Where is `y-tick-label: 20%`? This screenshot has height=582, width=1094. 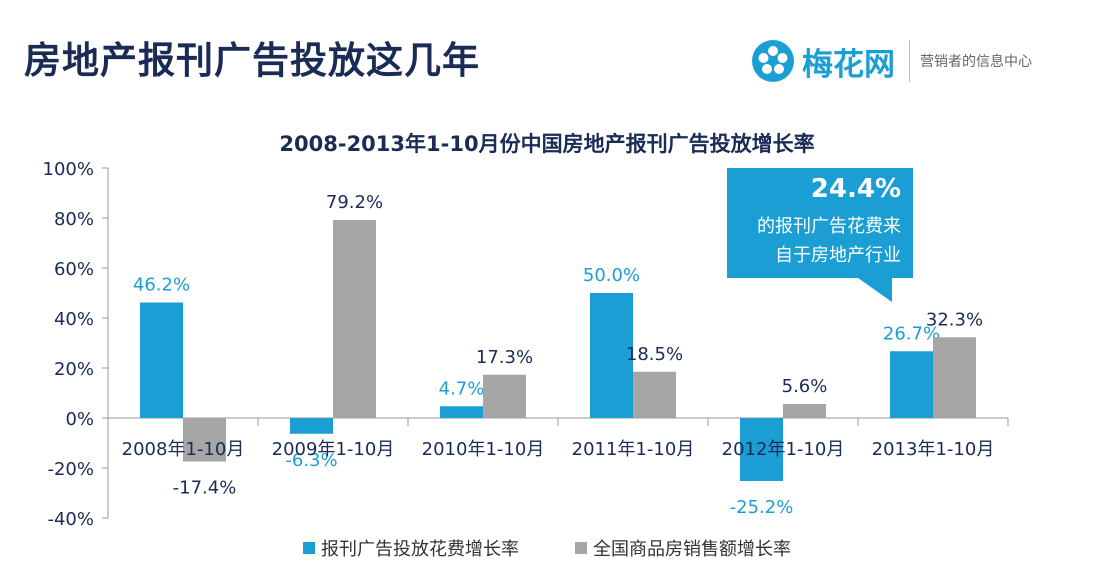
y-tick-label: 20% is located at coordinates (74, 369).